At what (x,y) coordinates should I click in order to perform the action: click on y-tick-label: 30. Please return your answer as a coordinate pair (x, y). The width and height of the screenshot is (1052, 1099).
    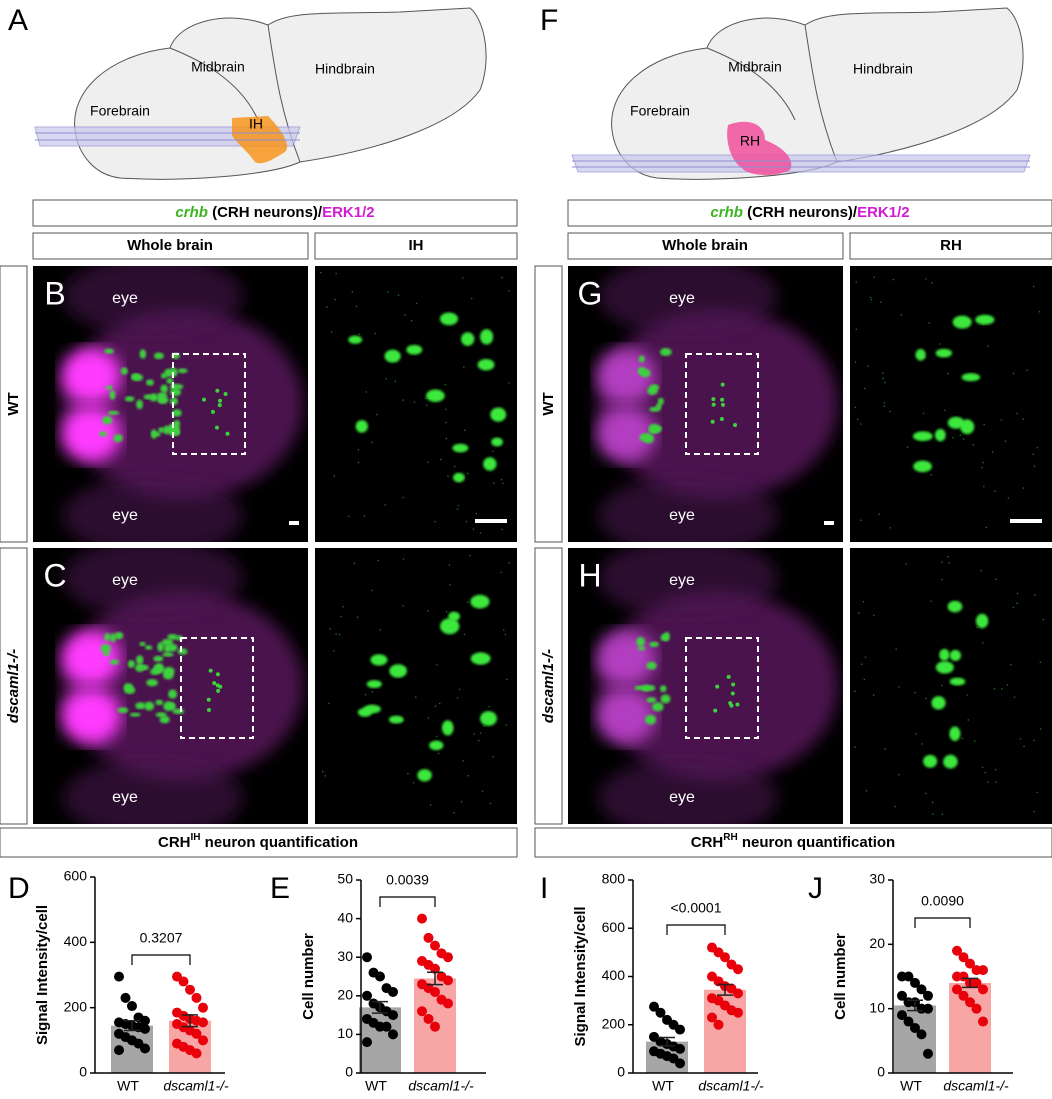
    Looking at the image, I should click on (345, 956).